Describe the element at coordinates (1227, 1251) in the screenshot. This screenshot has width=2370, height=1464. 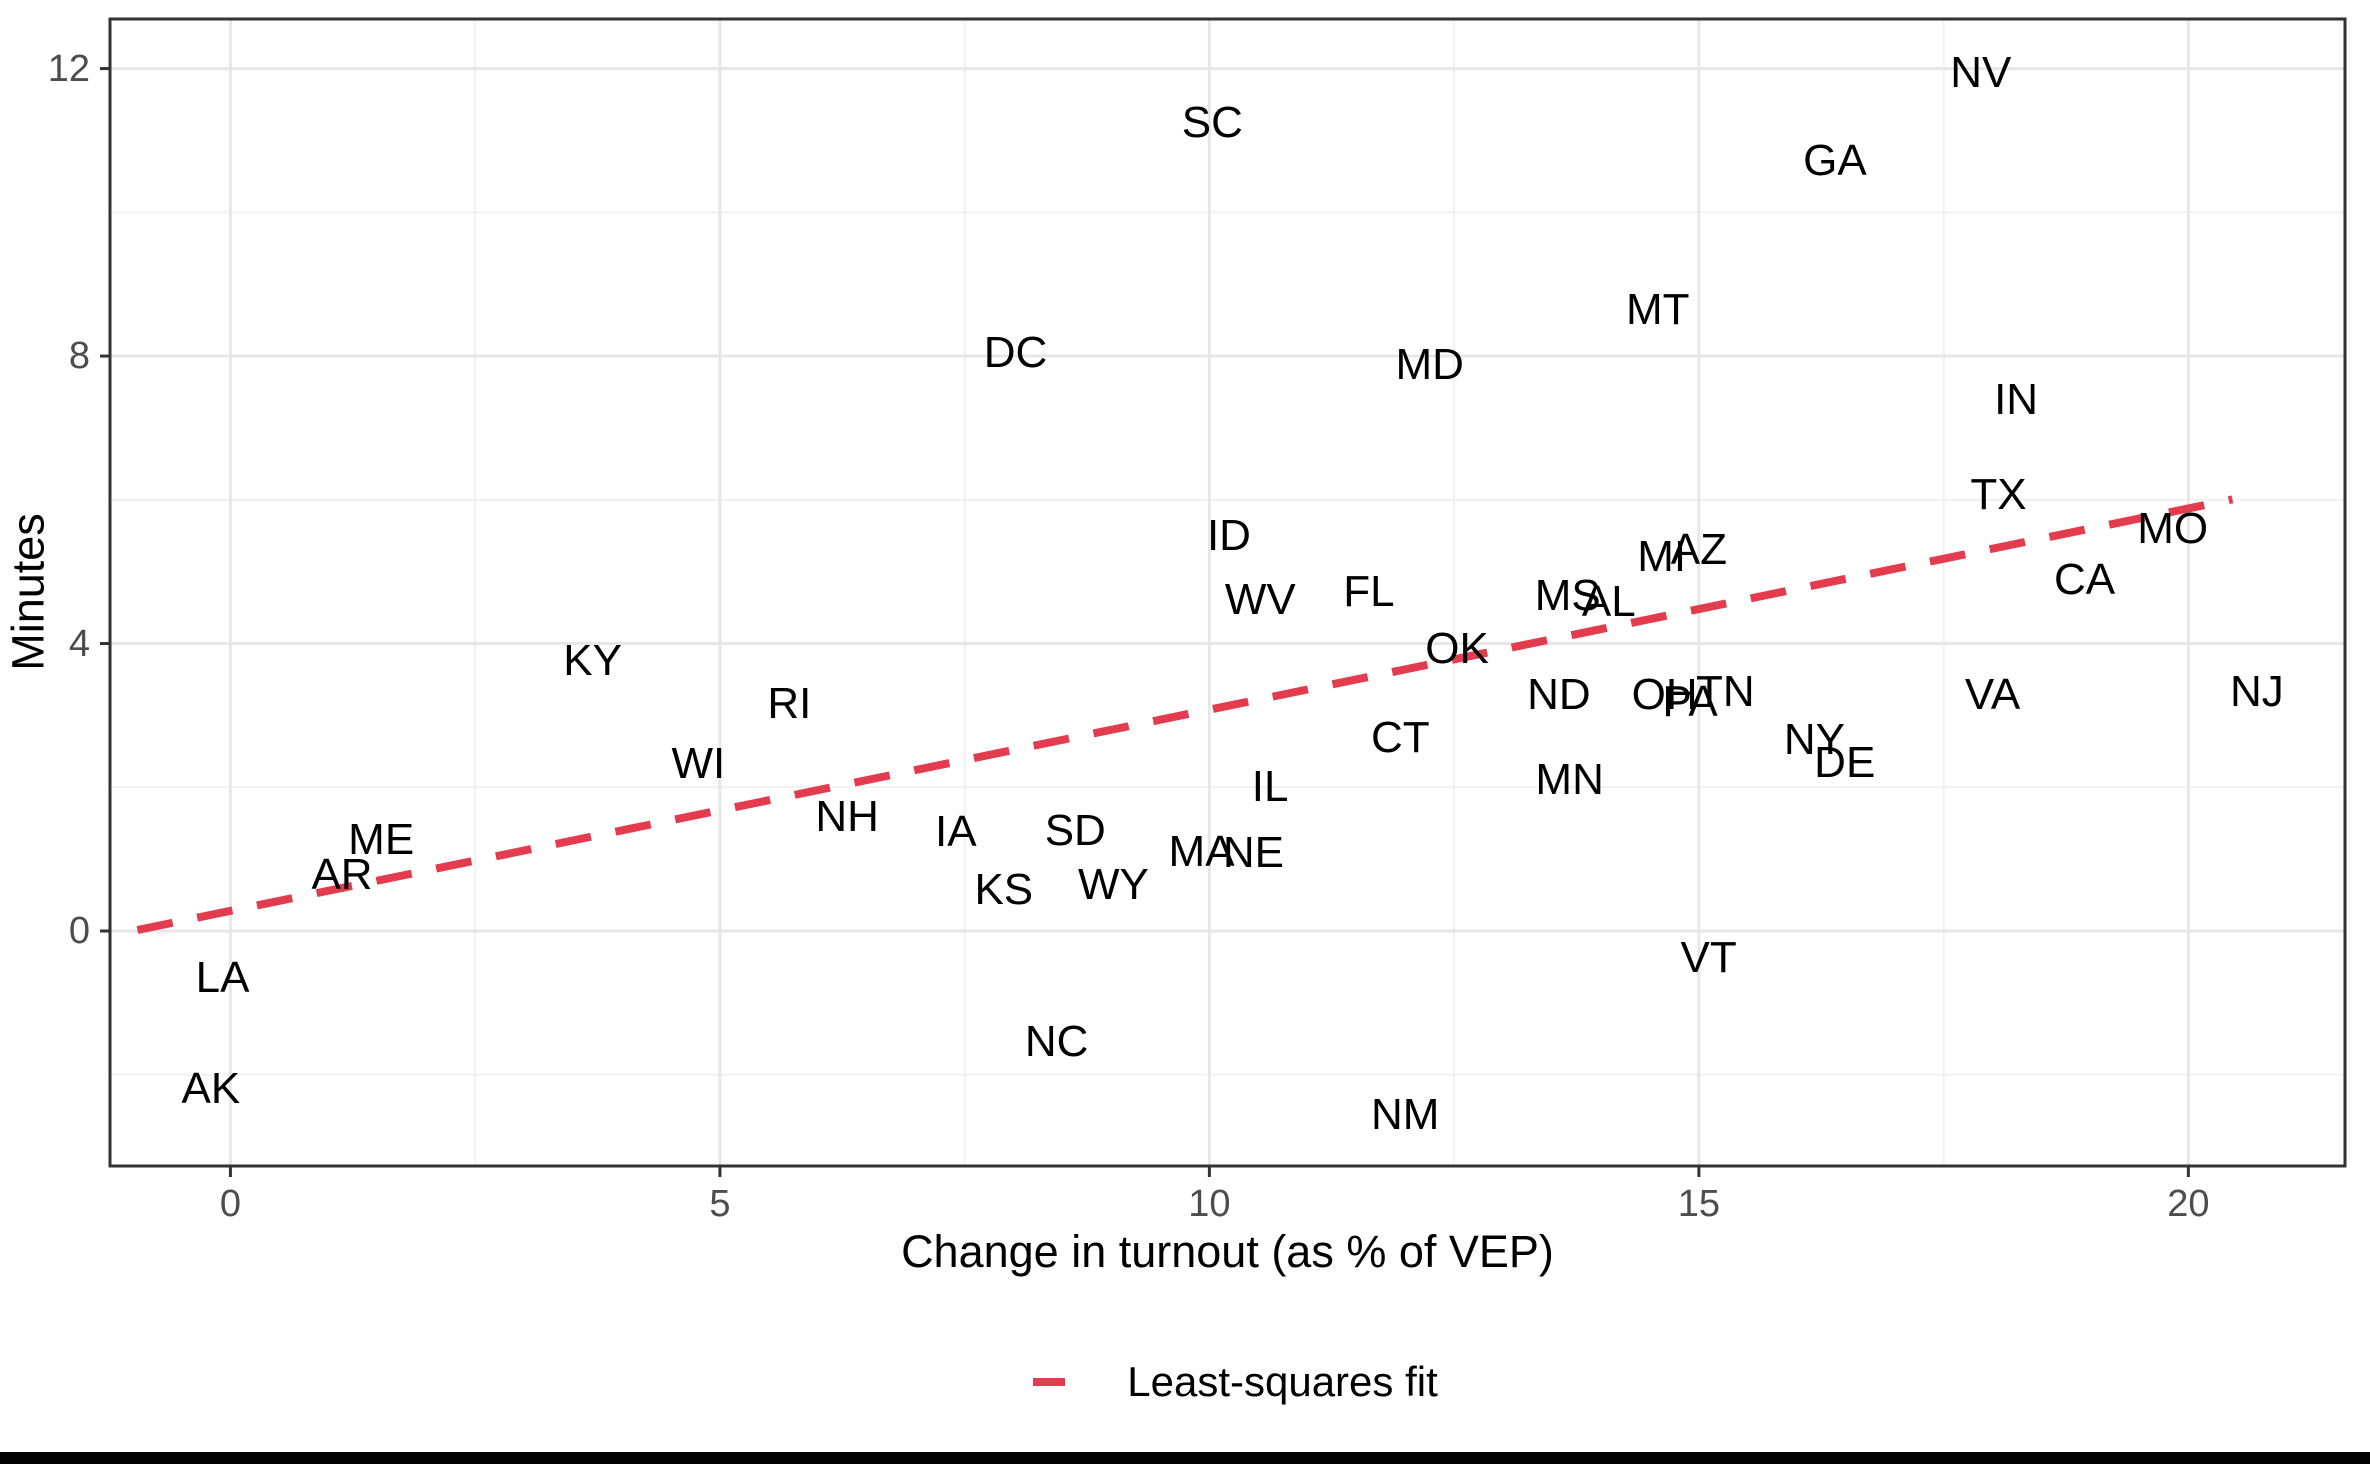
I see `x-axis-title: Change in turnout (as % of VEP)` at that location.